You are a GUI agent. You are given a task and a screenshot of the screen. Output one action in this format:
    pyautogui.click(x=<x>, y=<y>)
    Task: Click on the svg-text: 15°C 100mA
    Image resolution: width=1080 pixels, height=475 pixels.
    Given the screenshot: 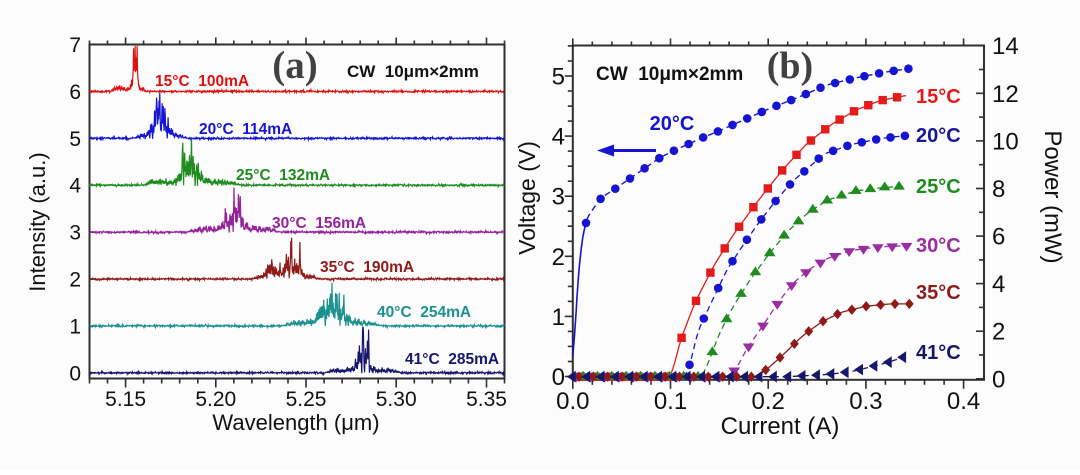 What is the action you would take?
    pyautogui.click(x=202, y=81)
    